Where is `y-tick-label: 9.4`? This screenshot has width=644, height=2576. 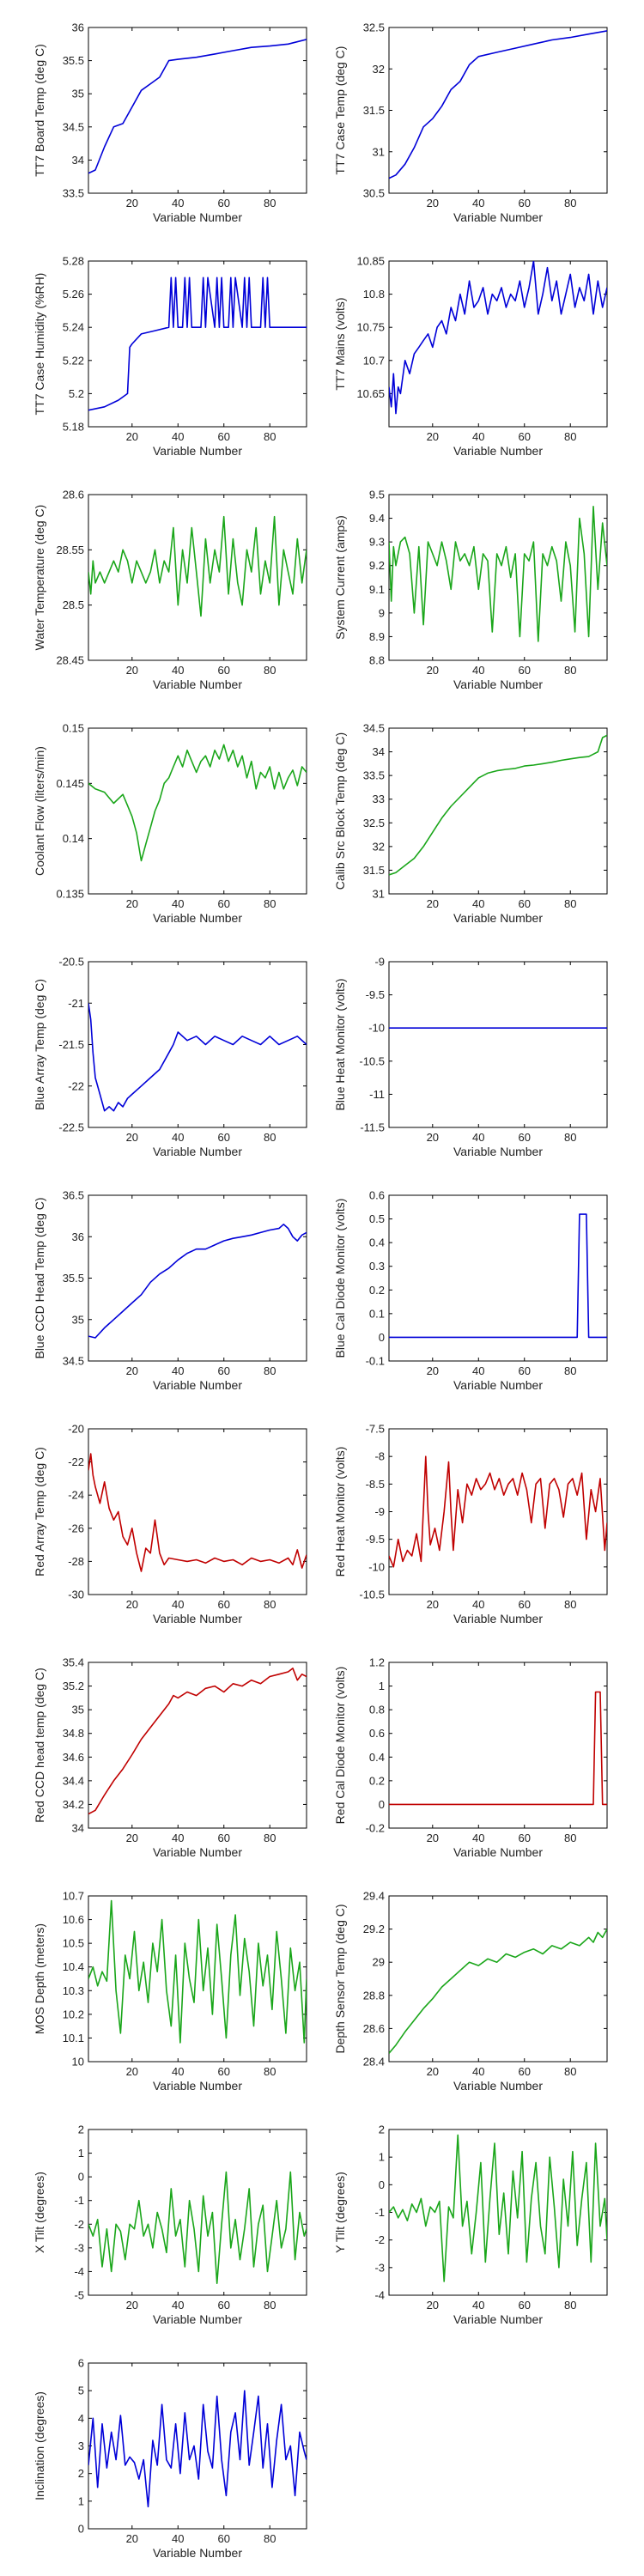 y-tick-label: 9.4 is located at coordinates (377, 519).